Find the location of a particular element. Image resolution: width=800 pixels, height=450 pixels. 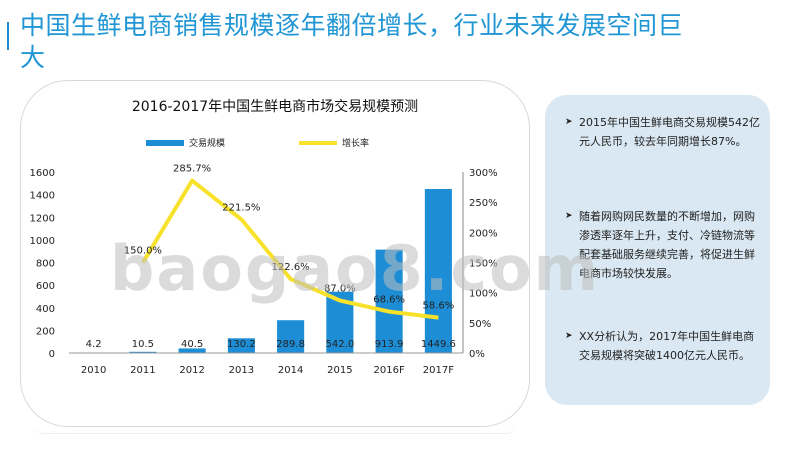

legend-bar-swatch is located at coordinates (165, 143).